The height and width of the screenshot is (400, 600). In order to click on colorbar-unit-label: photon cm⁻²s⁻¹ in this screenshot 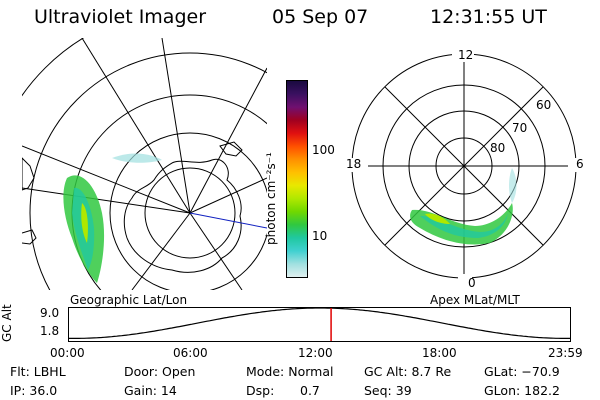, I will do `click(271, 198)`.